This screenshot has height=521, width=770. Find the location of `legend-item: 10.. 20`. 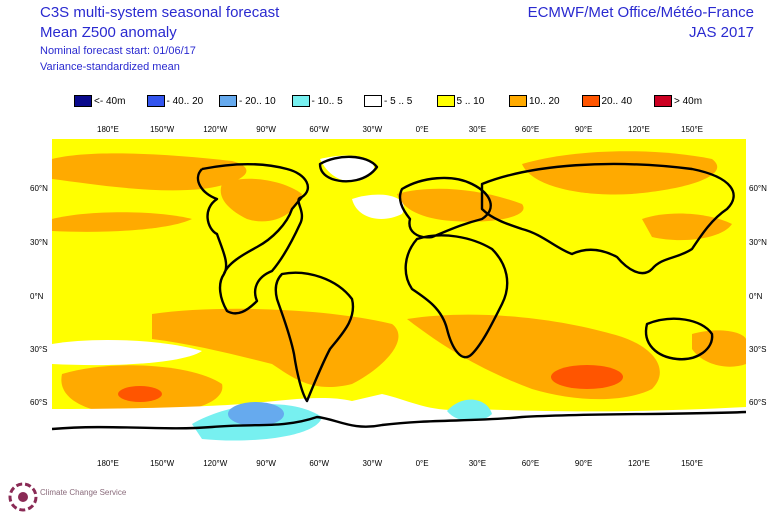

legend-item: 10.. 20 is located at coordinates (545, 101).